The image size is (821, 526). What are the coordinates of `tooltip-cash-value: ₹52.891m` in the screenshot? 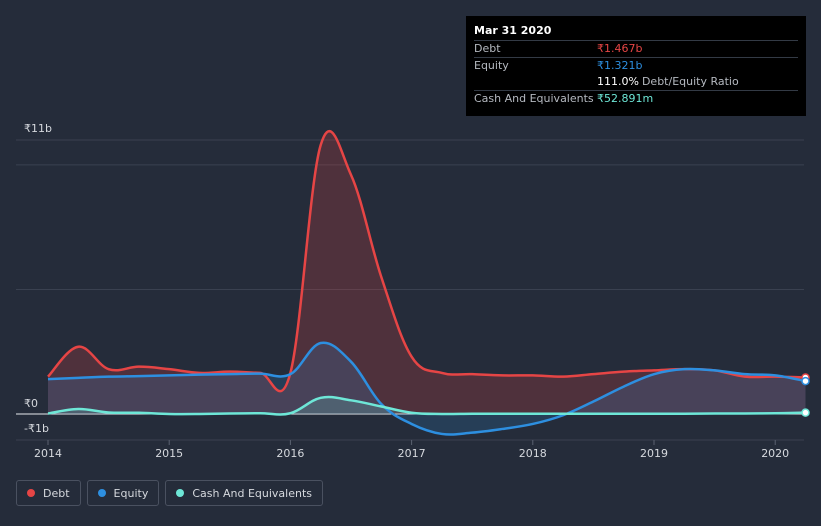 It's located at (625, 98).